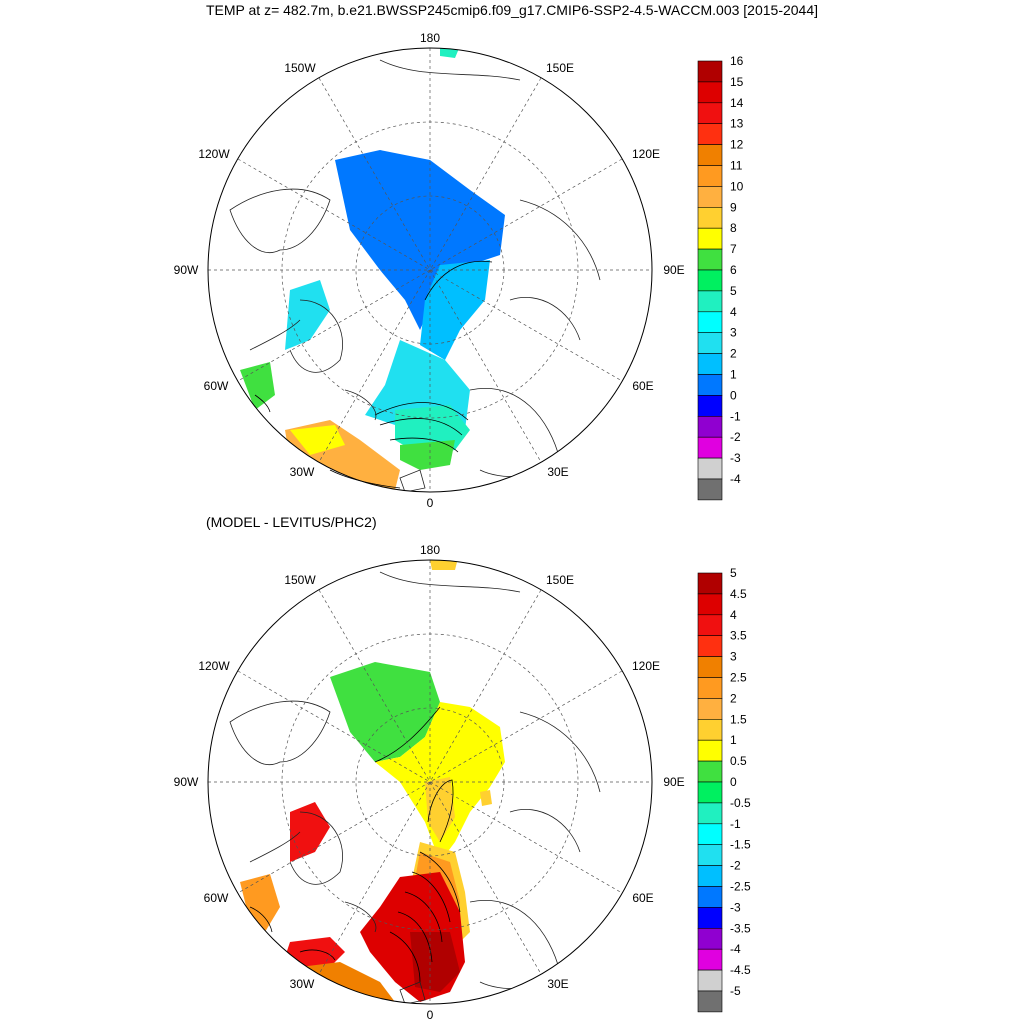  Describe the element at coordinates (740, 845) in the screenshot. I see `bottom-colorbar-tick-label: -1.5` at that location.